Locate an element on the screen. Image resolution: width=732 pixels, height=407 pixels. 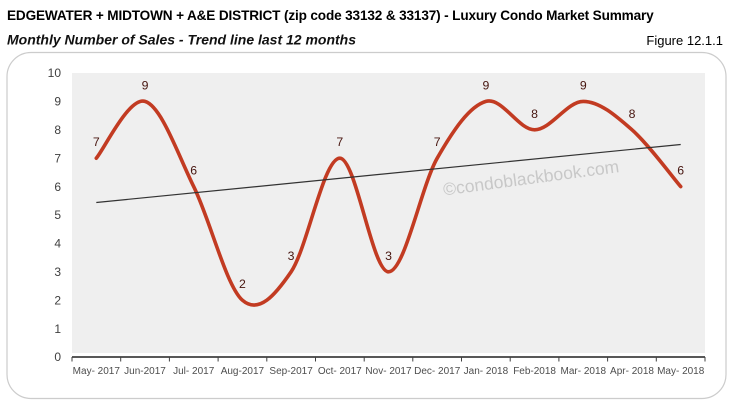
svg-text: Jan- 2018 is located at coordinates (486, 371).